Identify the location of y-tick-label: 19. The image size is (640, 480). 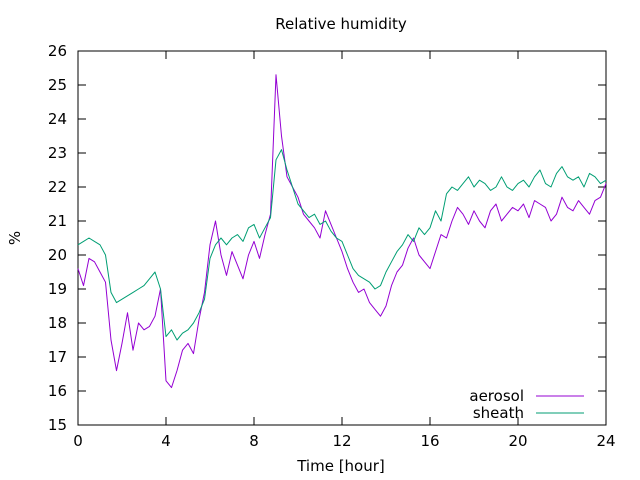
(57, 289).